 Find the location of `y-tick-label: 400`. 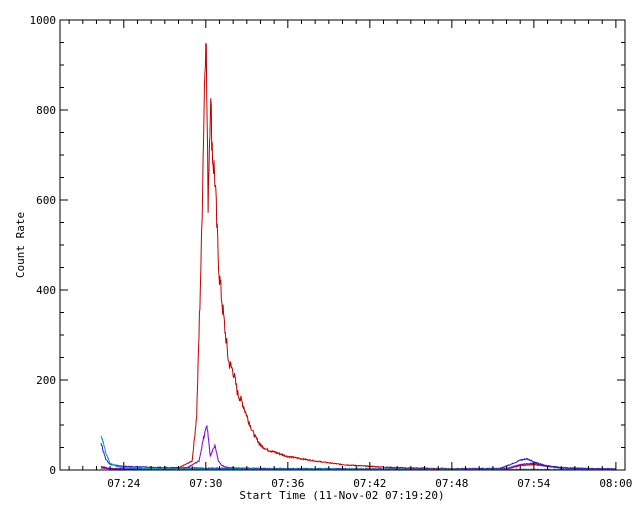

y-tick-label: 400 is located at coordinates (46, 290).